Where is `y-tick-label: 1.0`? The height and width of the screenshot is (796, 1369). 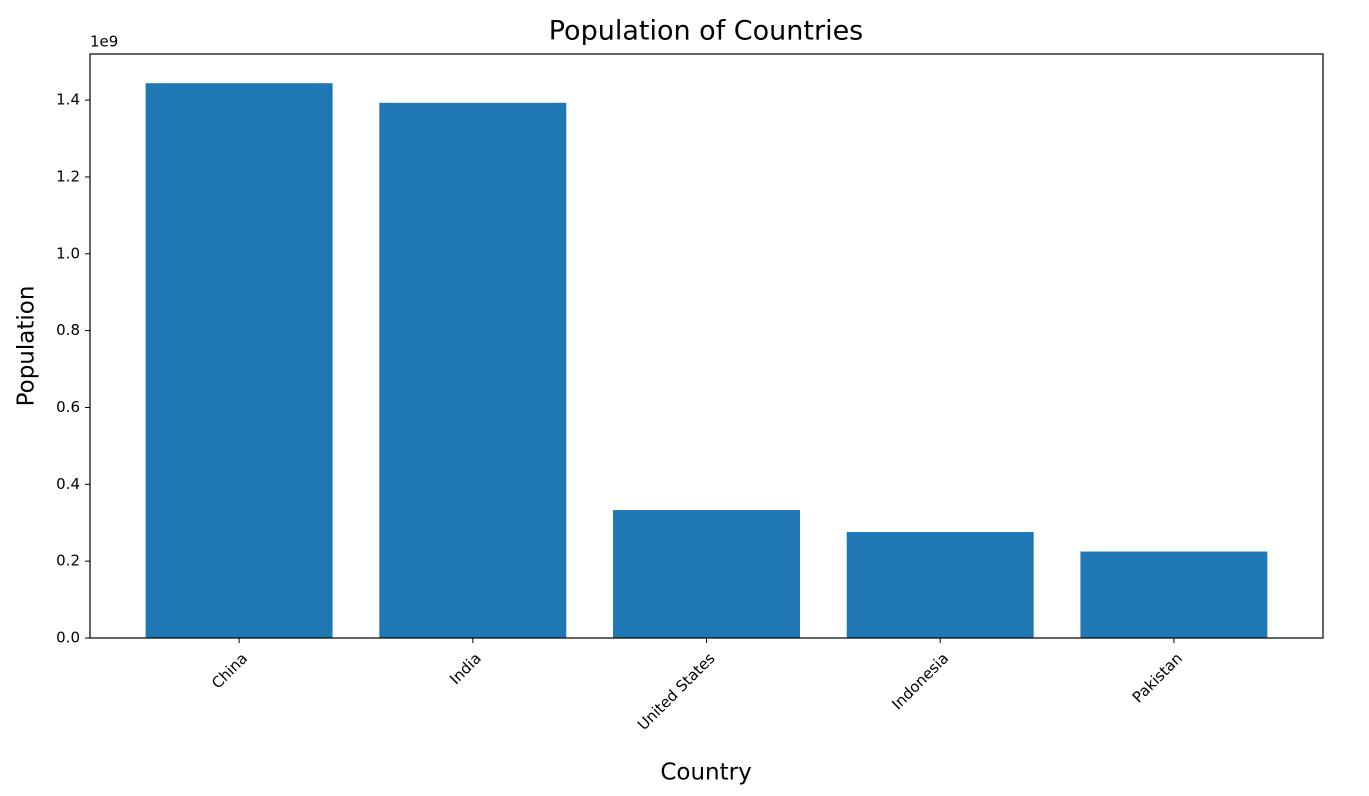 y-tick-label: 1.0 is located at coordinates (68, 253).